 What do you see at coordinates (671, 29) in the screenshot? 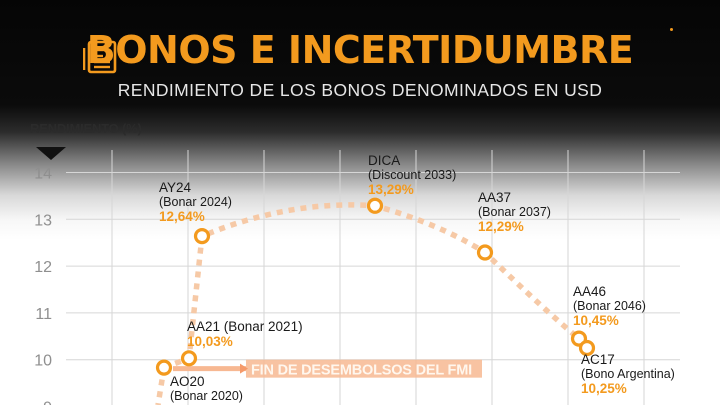
I see `accent-dot` at bounding box center [671, 29].